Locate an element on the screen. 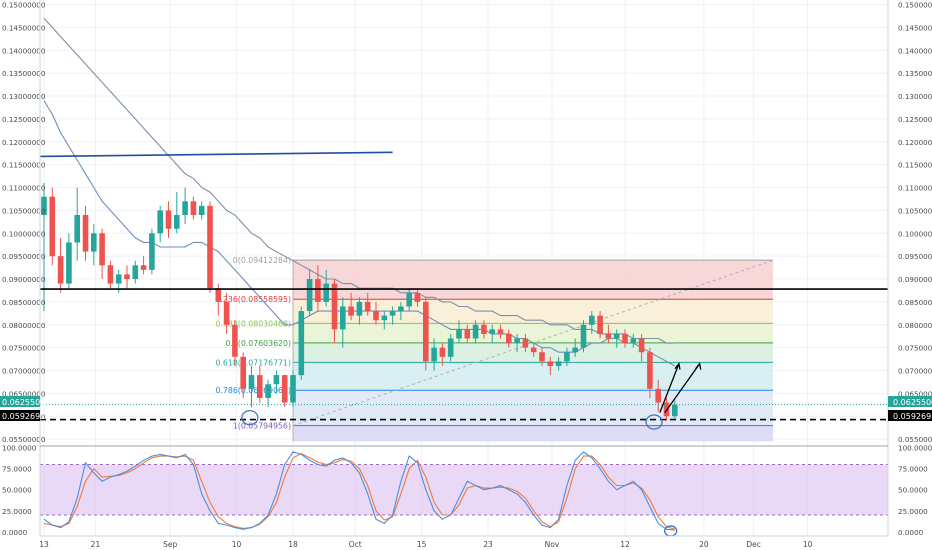 The image size is (932, 550). fib-level-label: 0.786(0.06569064) is located at coordinates (253, 390).